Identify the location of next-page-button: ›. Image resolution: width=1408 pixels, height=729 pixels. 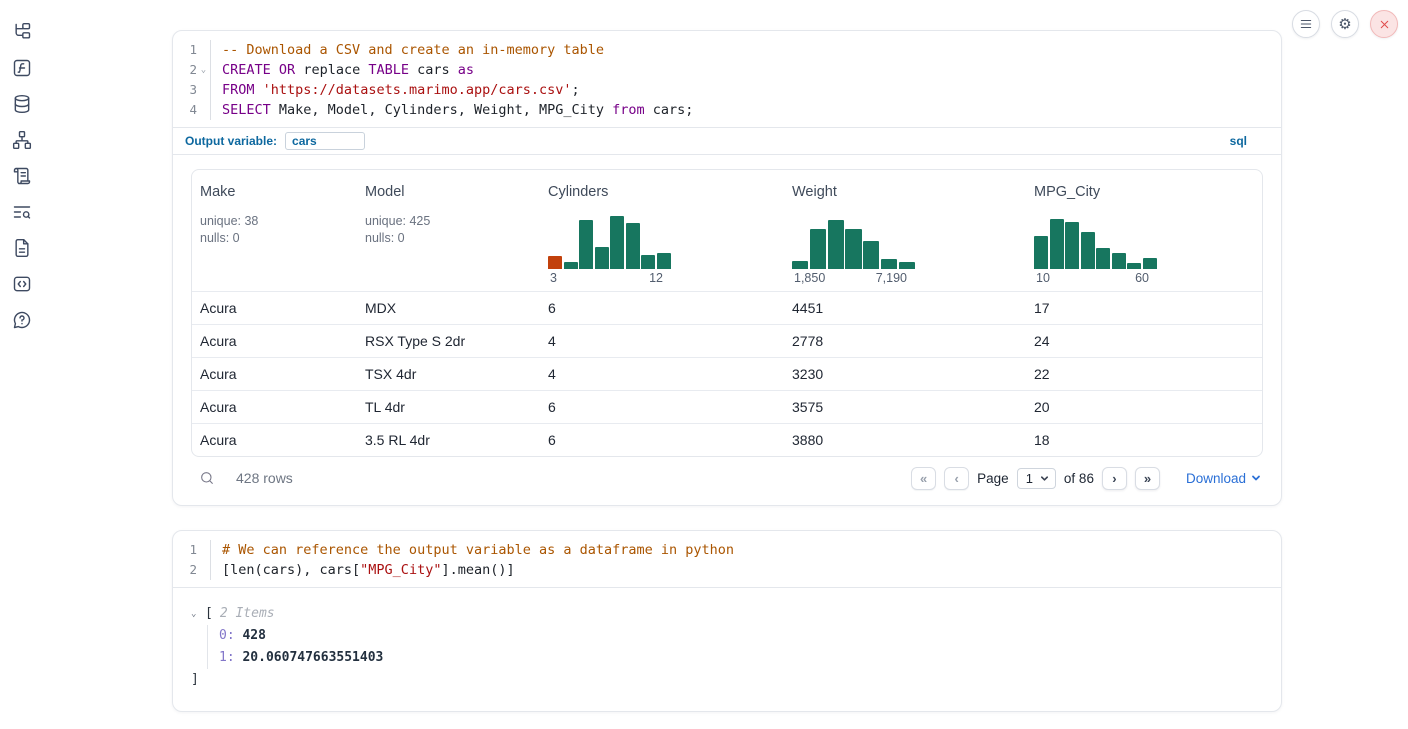
(1114, 478).